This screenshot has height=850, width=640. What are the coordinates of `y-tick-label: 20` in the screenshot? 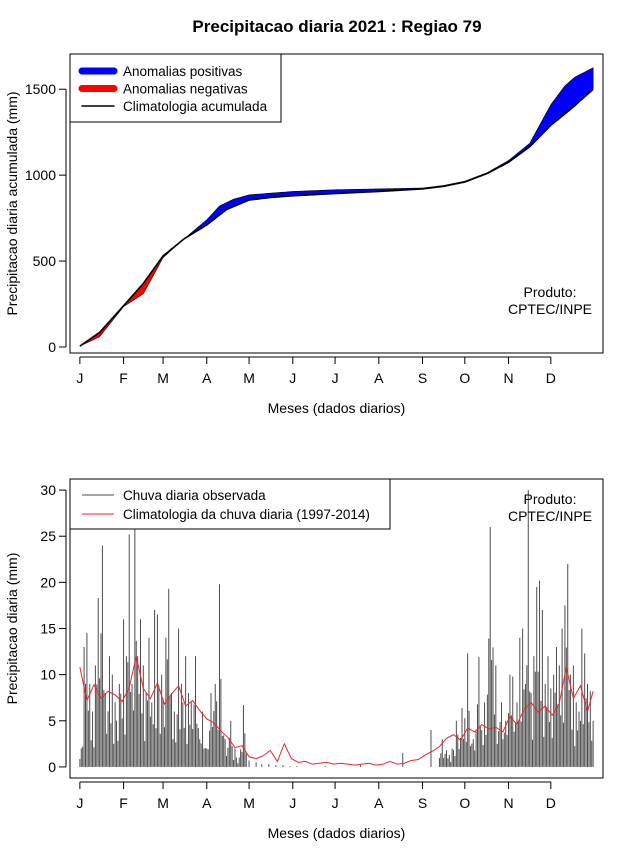 It's located at (48, 582).